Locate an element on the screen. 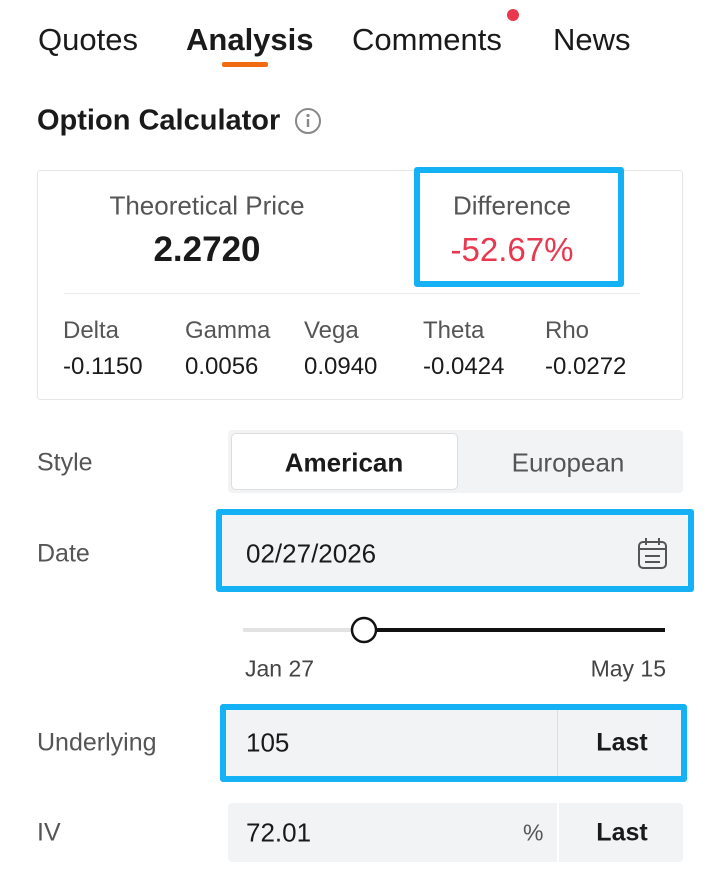 This screenshot has width=711, height=889. info-icon is located at coordinates (308, 121).